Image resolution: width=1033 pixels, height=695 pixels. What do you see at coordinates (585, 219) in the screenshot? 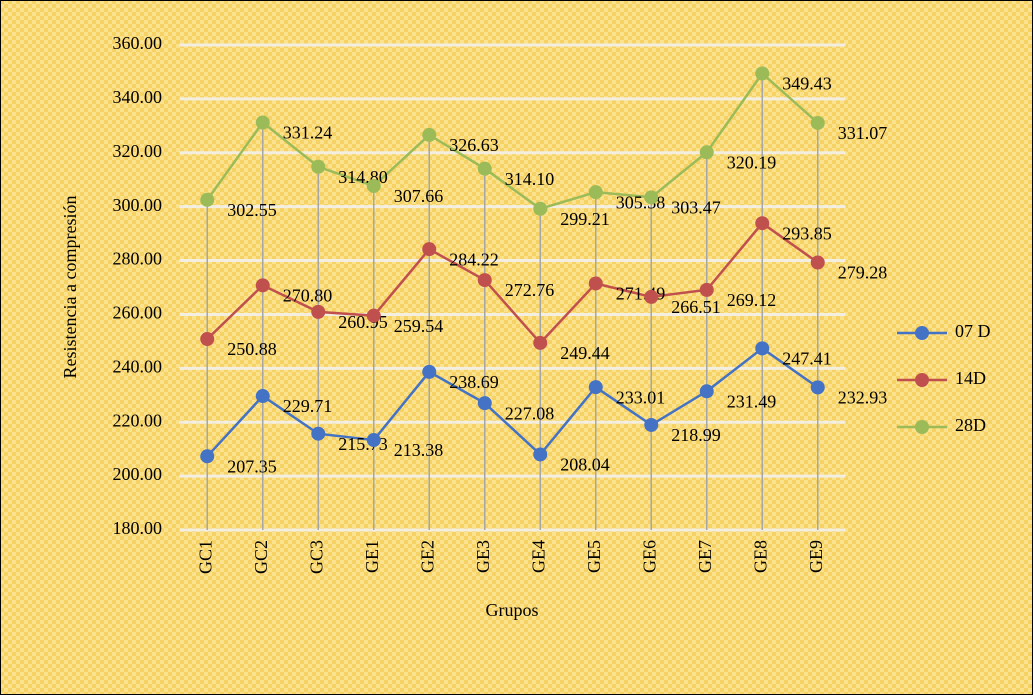
I see `data-label: 299.21` at bounding box center [585, 219].